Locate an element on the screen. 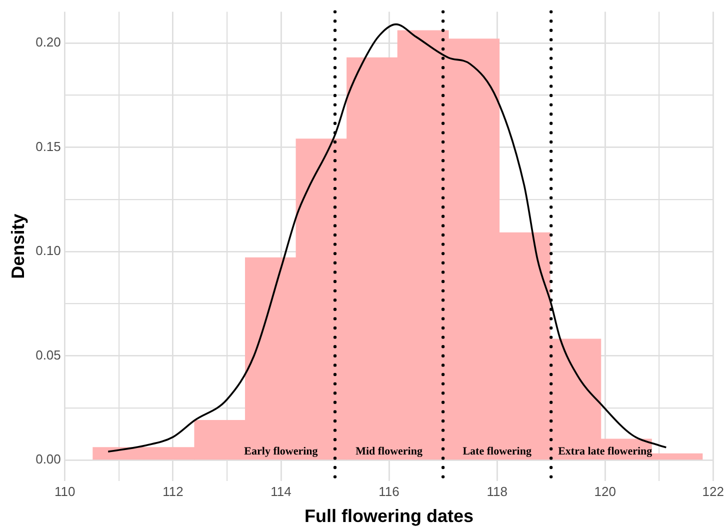  y-tick-label: 0.10 is located at coordinates (48, 250).